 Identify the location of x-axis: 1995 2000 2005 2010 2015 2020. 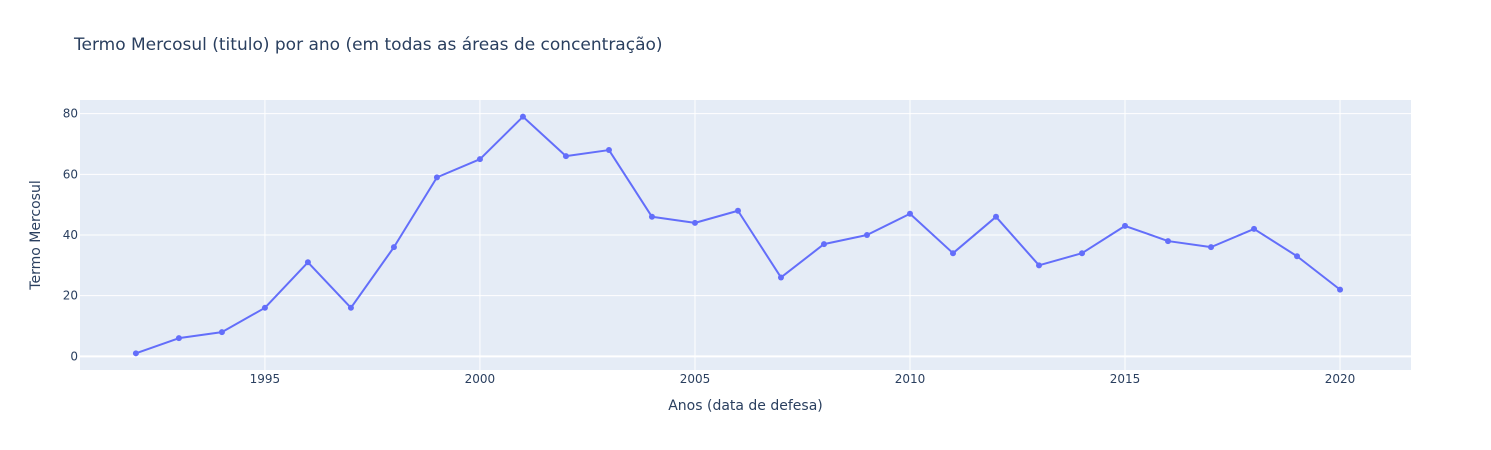
(803, 379).